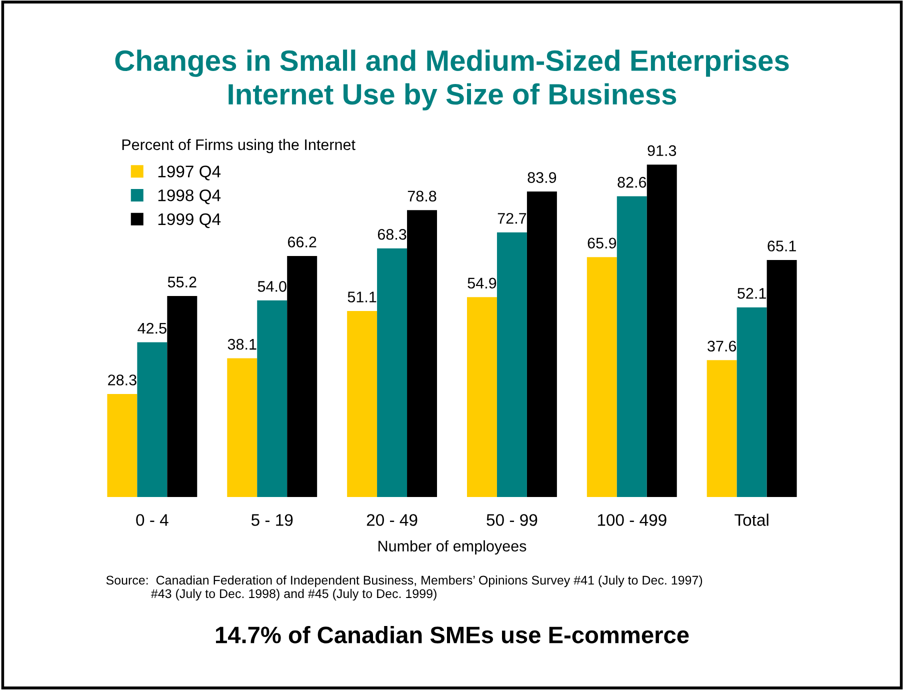 The height and width of the screenshot is (690, 904). I want to click on x-tick-label: 5 - 19, so click(272, 520).